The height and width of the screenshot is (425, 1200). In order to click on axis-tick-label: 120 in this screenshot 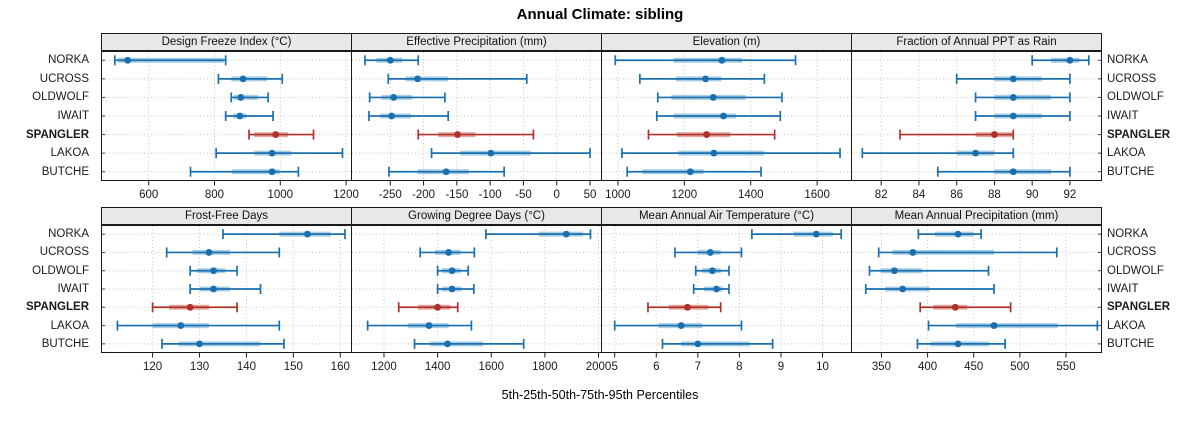, I will do `click(152, 367)`.